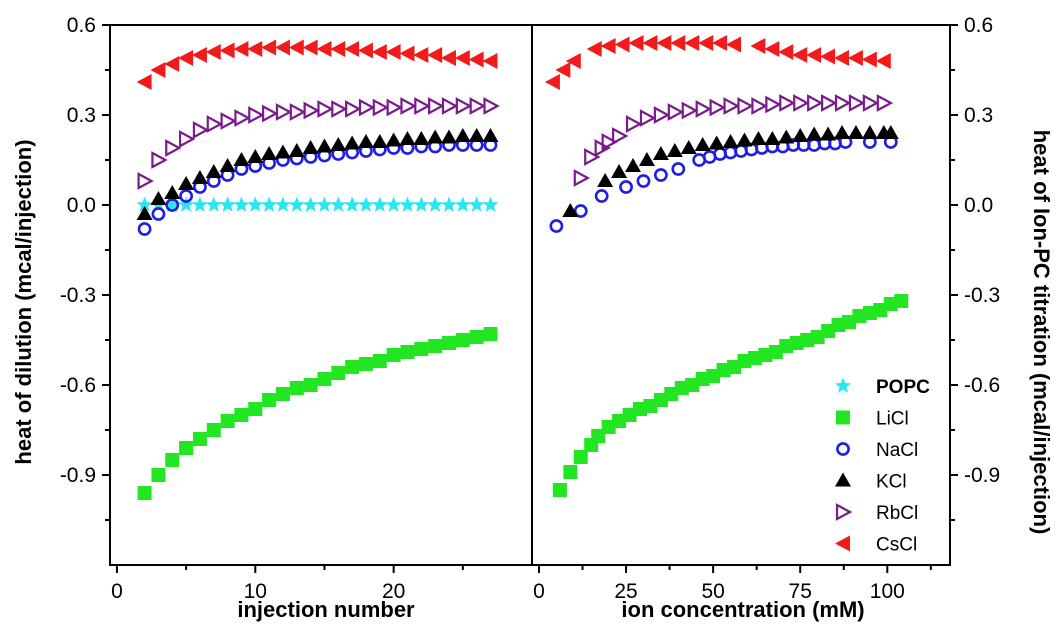 Image resolution: width=1060 pixels, height=627 pixels. What do you see at coordinates (982, 475) in the screenshot?
I see `right-y-tick-label: -0.9` at bounding box center [982, 475].